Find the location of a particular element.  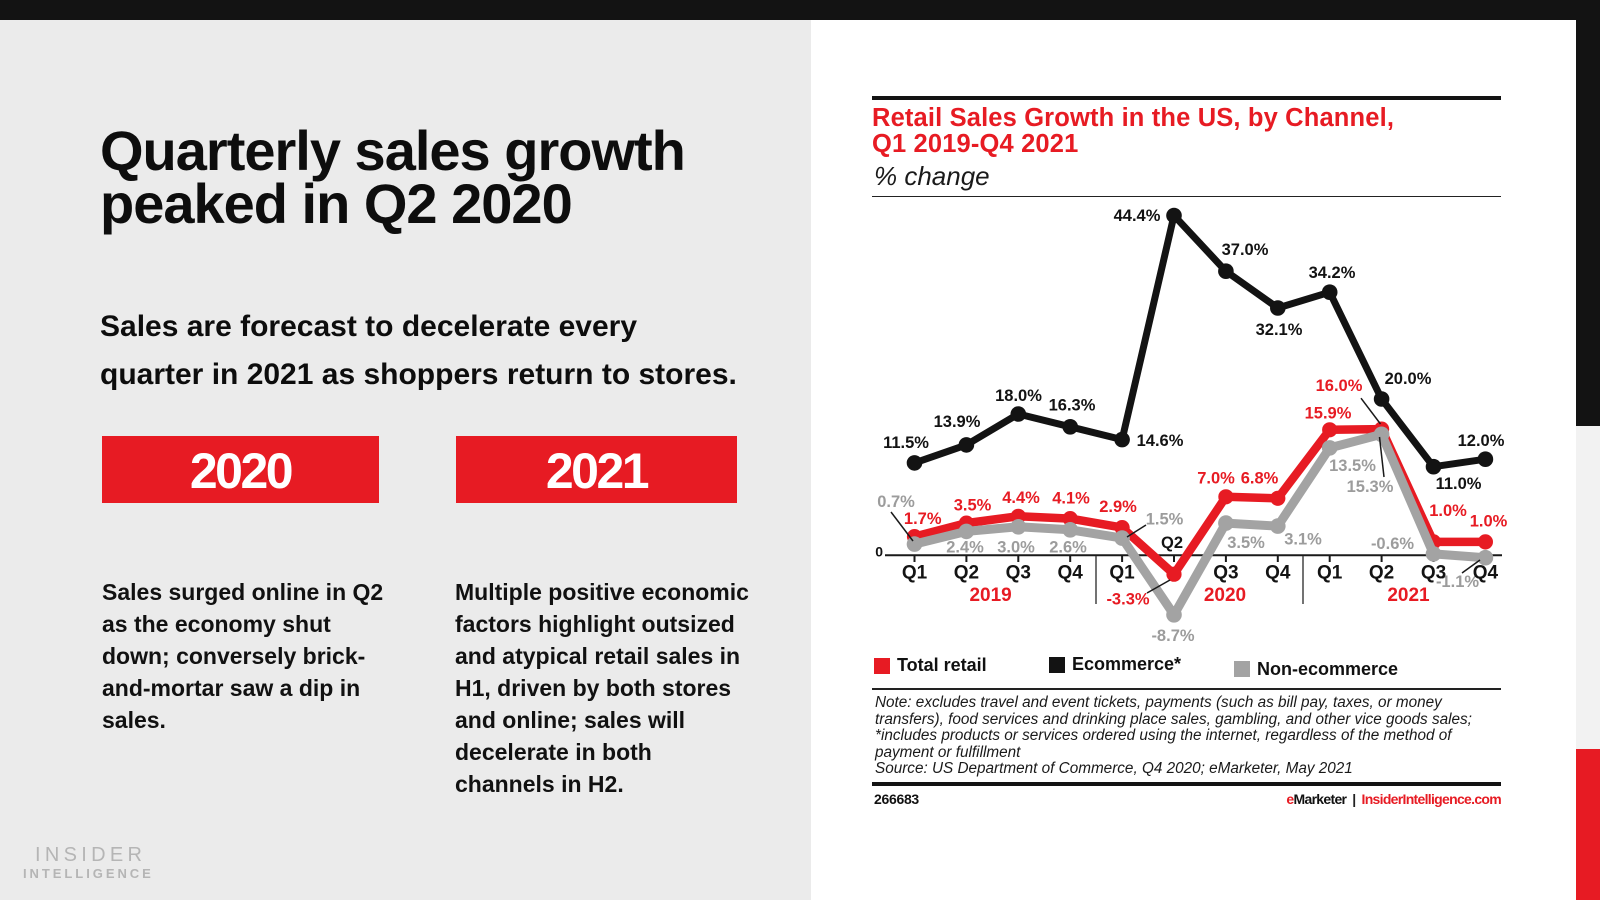

svg-text: 34.2% is located at coordinates (1332, 273).